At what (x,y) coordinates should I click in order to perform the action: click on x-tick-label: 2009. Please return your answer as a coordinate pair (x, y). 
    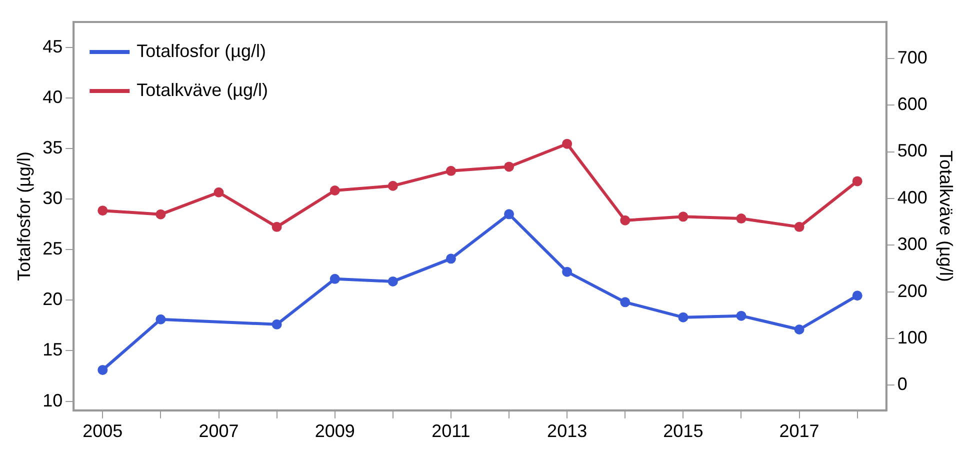
    Looking at the image, I should click on (334, 431).